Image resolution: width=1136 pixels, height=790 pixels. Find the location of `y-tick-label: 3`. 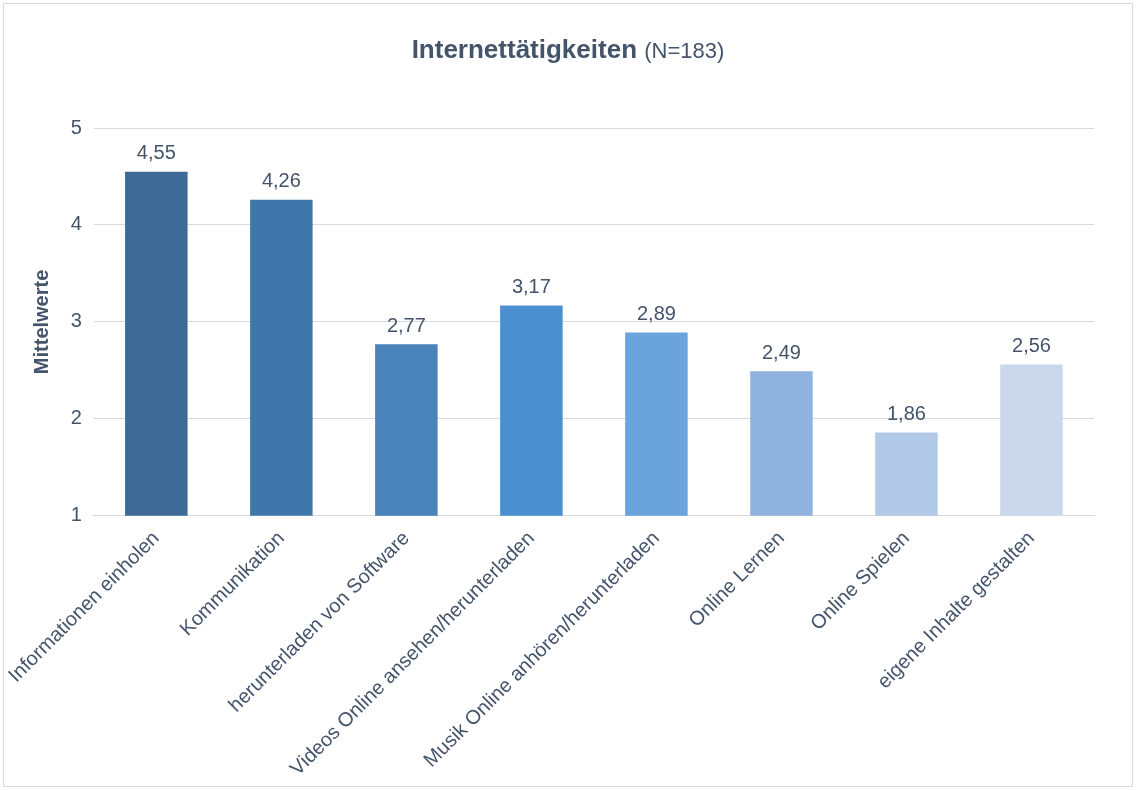

y-tick-label: 3 is located at coordinates (76, 320).